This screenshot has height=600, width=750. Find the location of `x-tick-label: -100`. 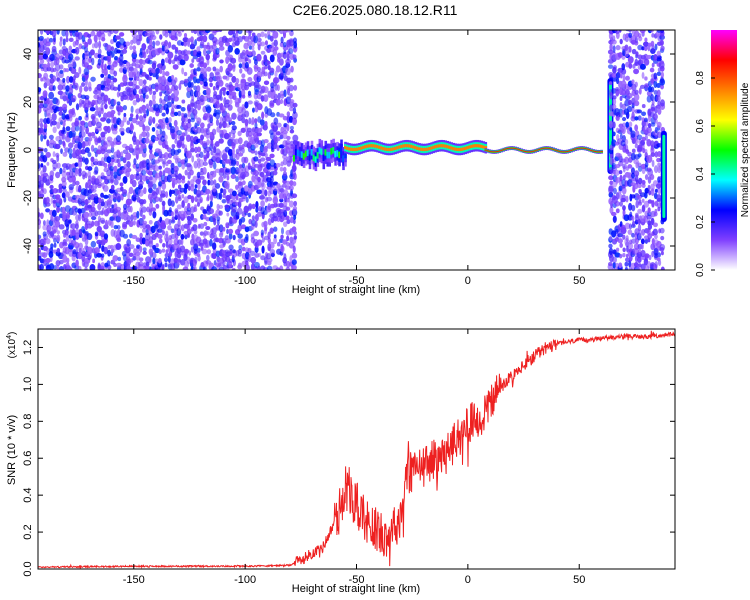

x-tick-label: -100 is located at coordinates (245, 580).